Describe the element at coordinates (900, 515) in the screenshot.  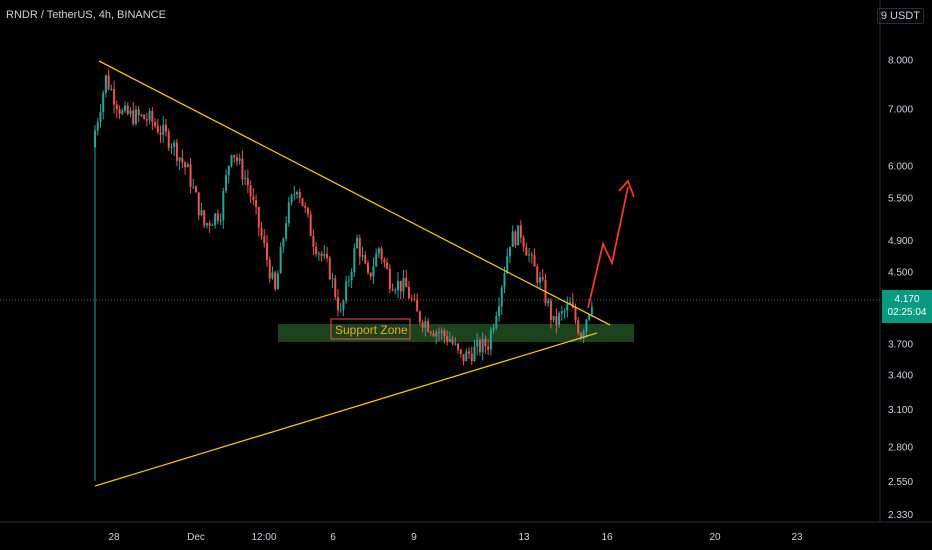
I see `y-tick-label: 2.330` at that location.